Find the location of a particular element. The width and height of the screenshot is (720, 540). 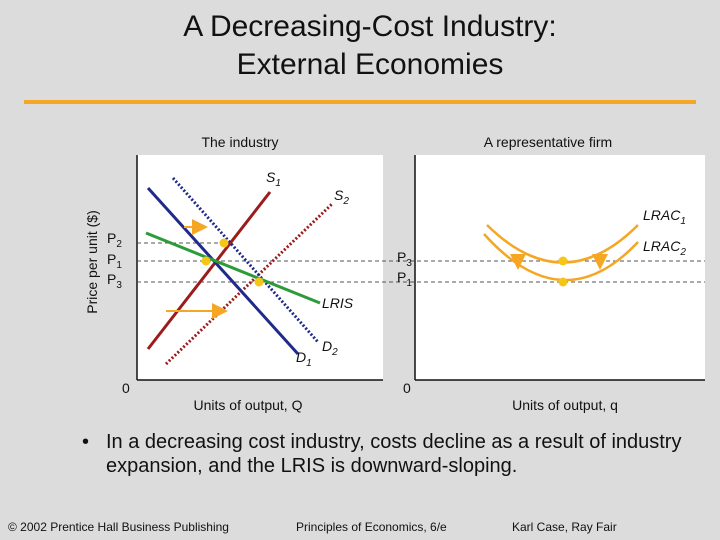

label-lrac1: LRAC1 is located at coordinates (664, 217).